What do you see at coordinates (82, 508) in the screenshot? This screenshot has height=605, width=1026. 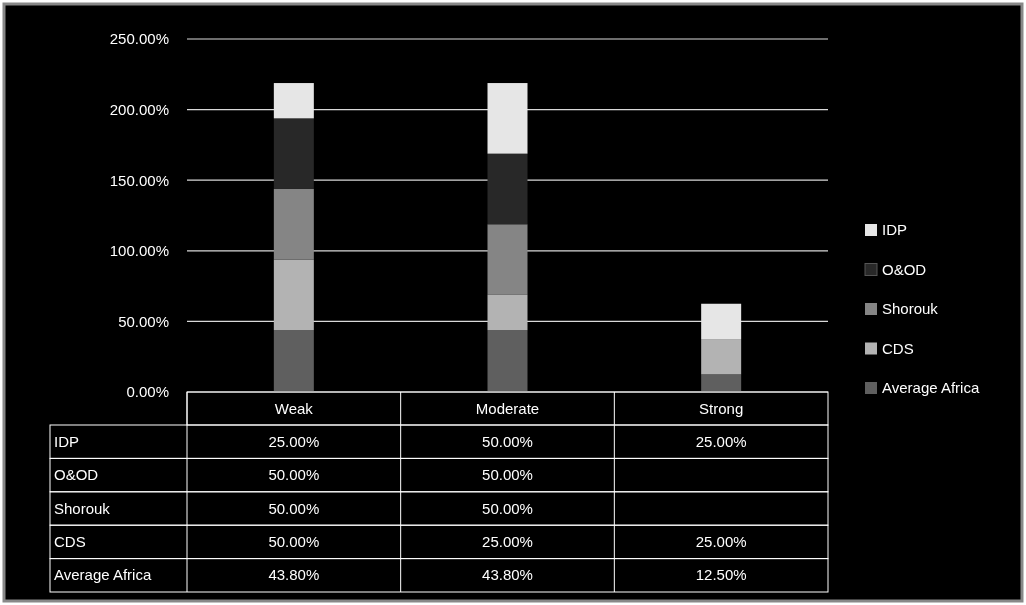 I see `text: Shorouk` at bounding box center [82, 508].